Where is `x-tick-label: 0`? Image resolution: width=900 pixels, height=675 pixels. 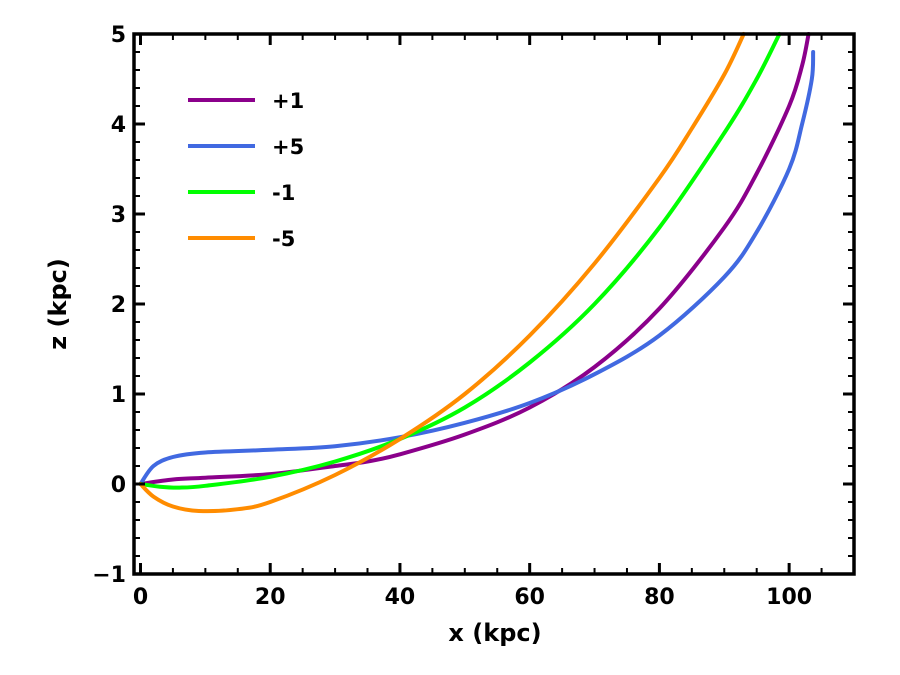 x-tick-label: 0 is located at coordinates (140, 597).